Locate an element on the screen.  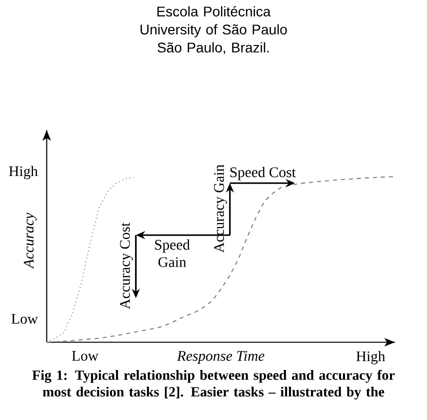
x-axis-title: Response Time is located at coordinates (220, 357).